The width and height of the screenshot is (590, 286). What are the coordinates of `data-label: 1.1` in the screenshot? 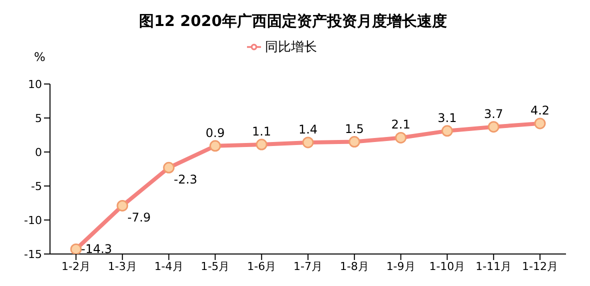 It's located at (262, 131).